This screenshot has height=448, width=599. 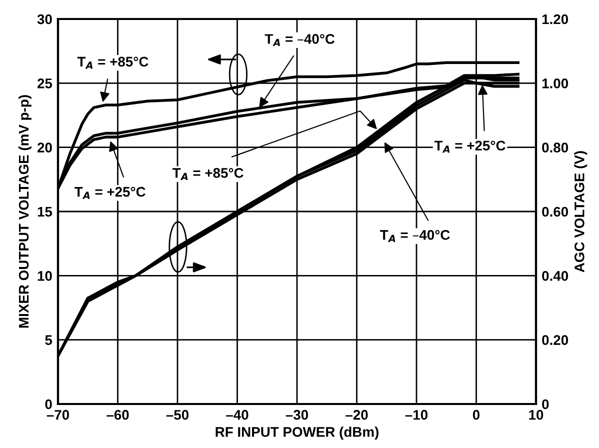 I want to click on x-tick-label: –40, so click(x=237, y=415).